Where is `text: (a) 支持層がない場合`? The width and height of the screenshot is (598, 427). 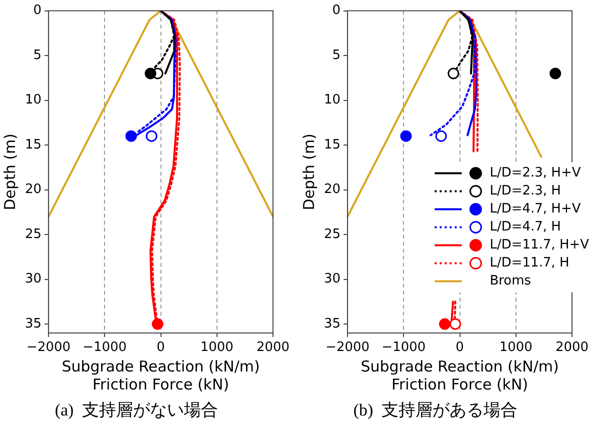 text: (a) 支持層がない場合 is located at coordinates (136, 410).